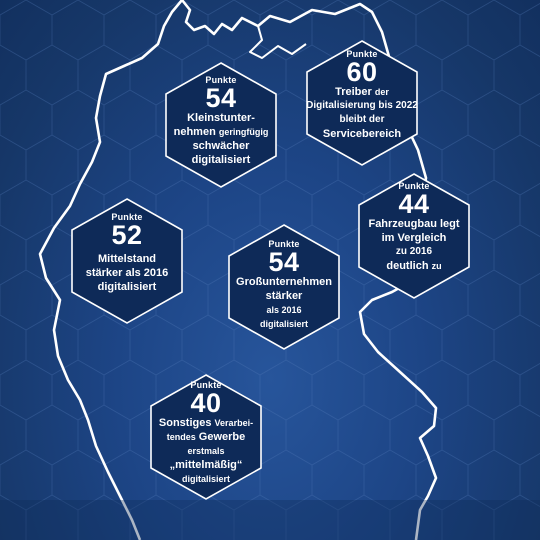  Describe the element at coordinates (414, 224) in the screenshot. I see `hex-line: Fahrzeugbau legt` at that location.